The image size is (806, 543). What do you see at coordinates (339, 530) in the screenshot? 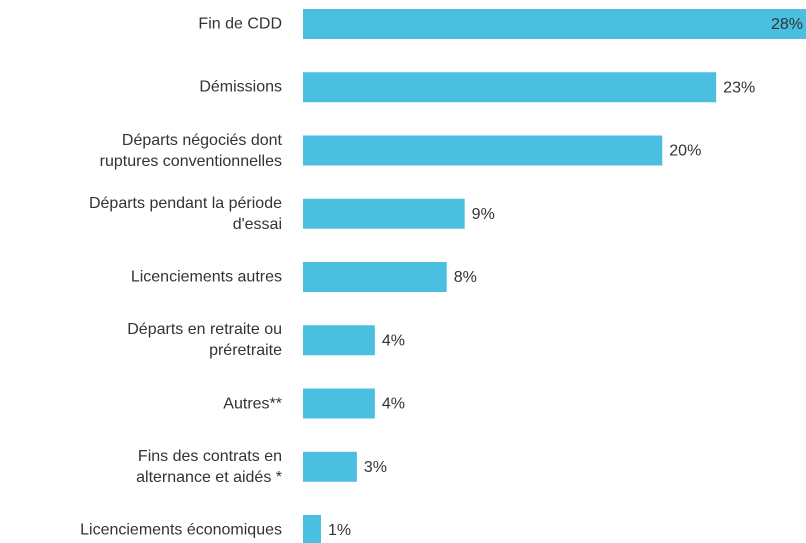
I see `value-label: 1%` at bounding box center [339, 530].